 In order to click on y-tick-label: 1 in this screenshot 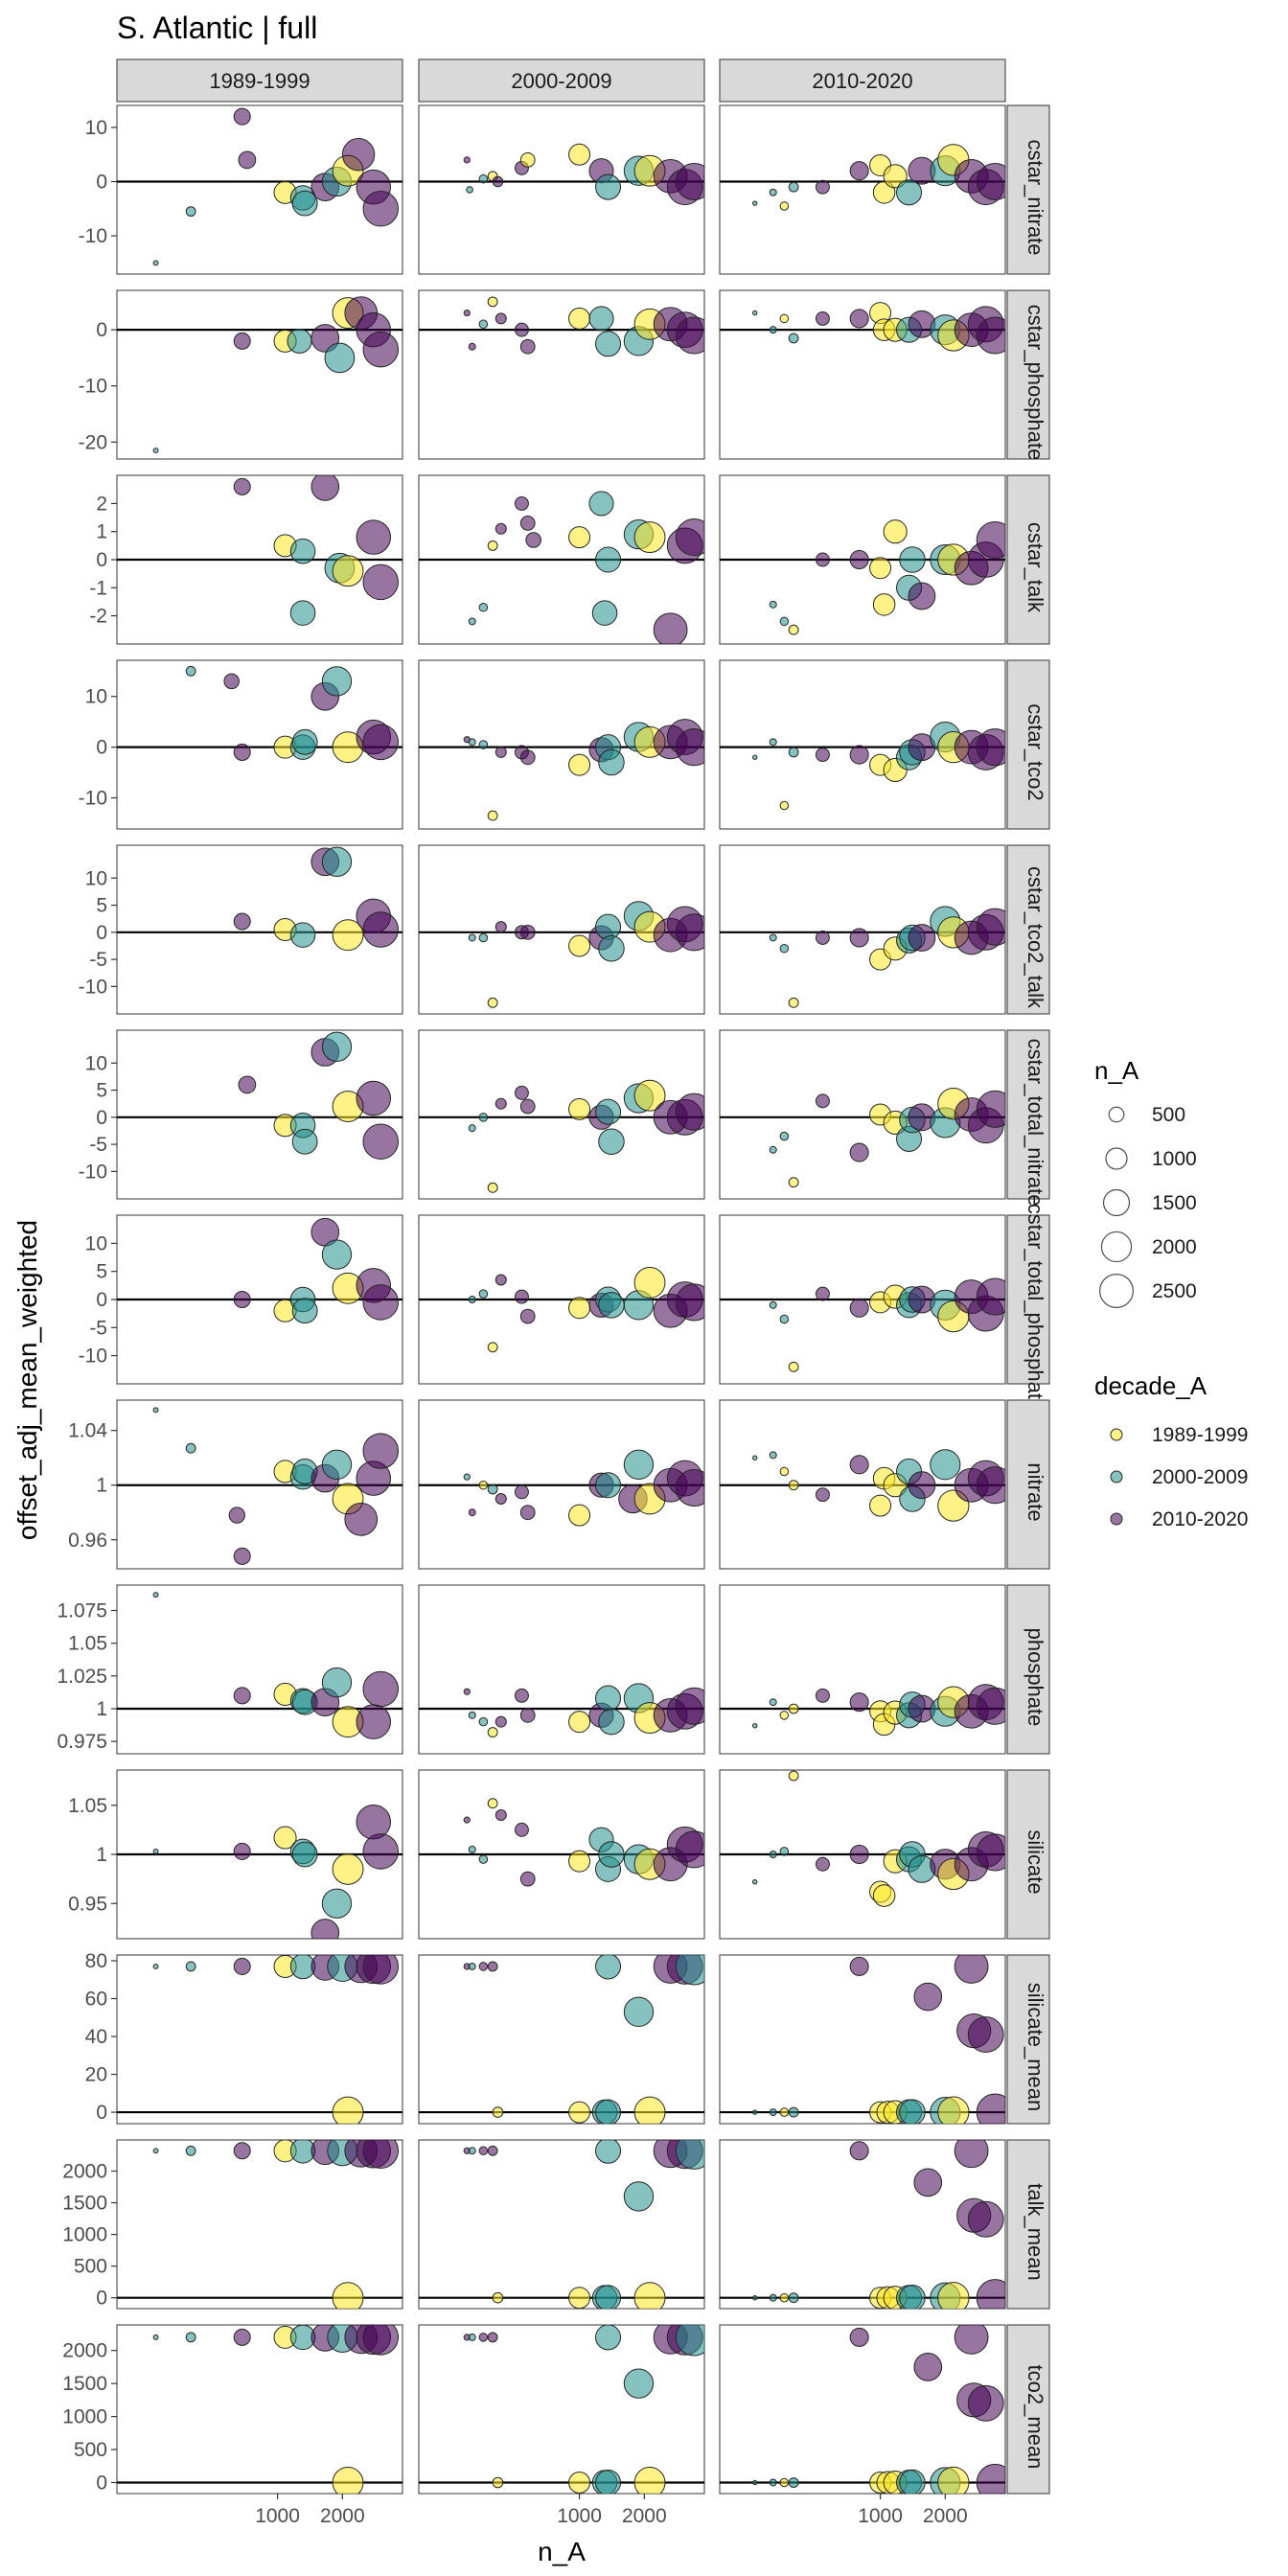, I will do `click(101, 1709)`.